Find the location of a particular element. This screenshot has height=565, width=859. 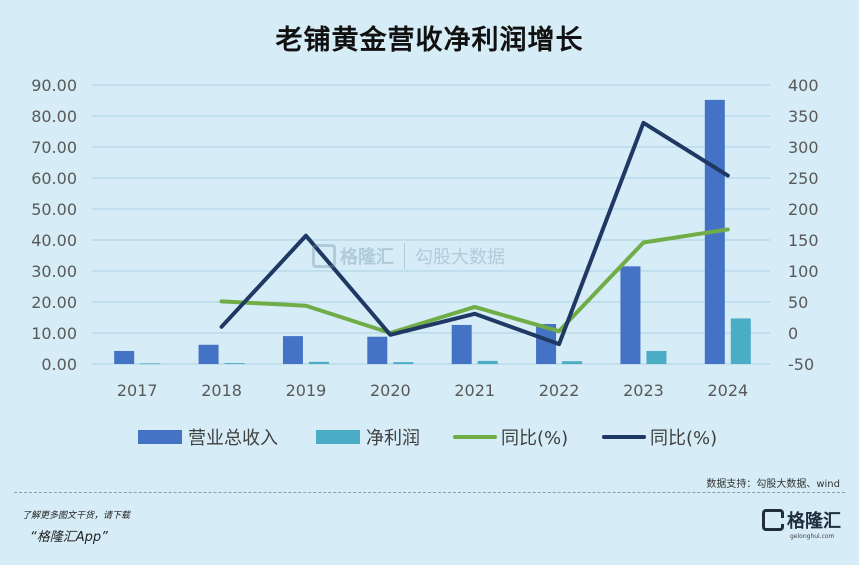

x-axis-tick-label: 2021 is located at coordinates (474, 390).